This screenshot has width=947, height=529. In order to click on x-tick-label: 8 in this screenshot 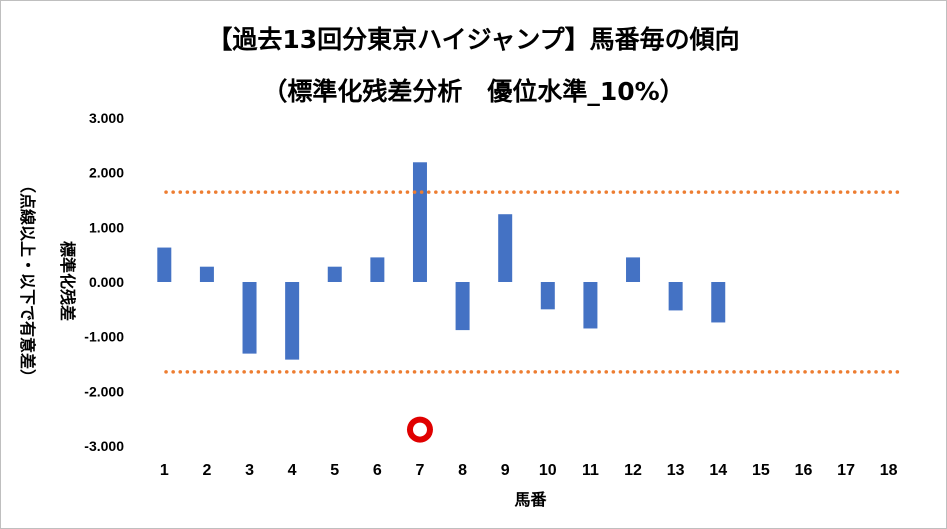, I will do `click(462, 470)`.